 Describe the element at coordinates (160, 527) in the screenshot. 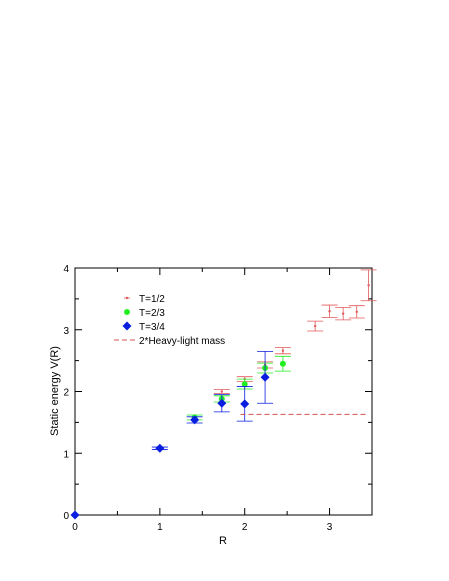

I see `x-tick-label: 1` at that location.